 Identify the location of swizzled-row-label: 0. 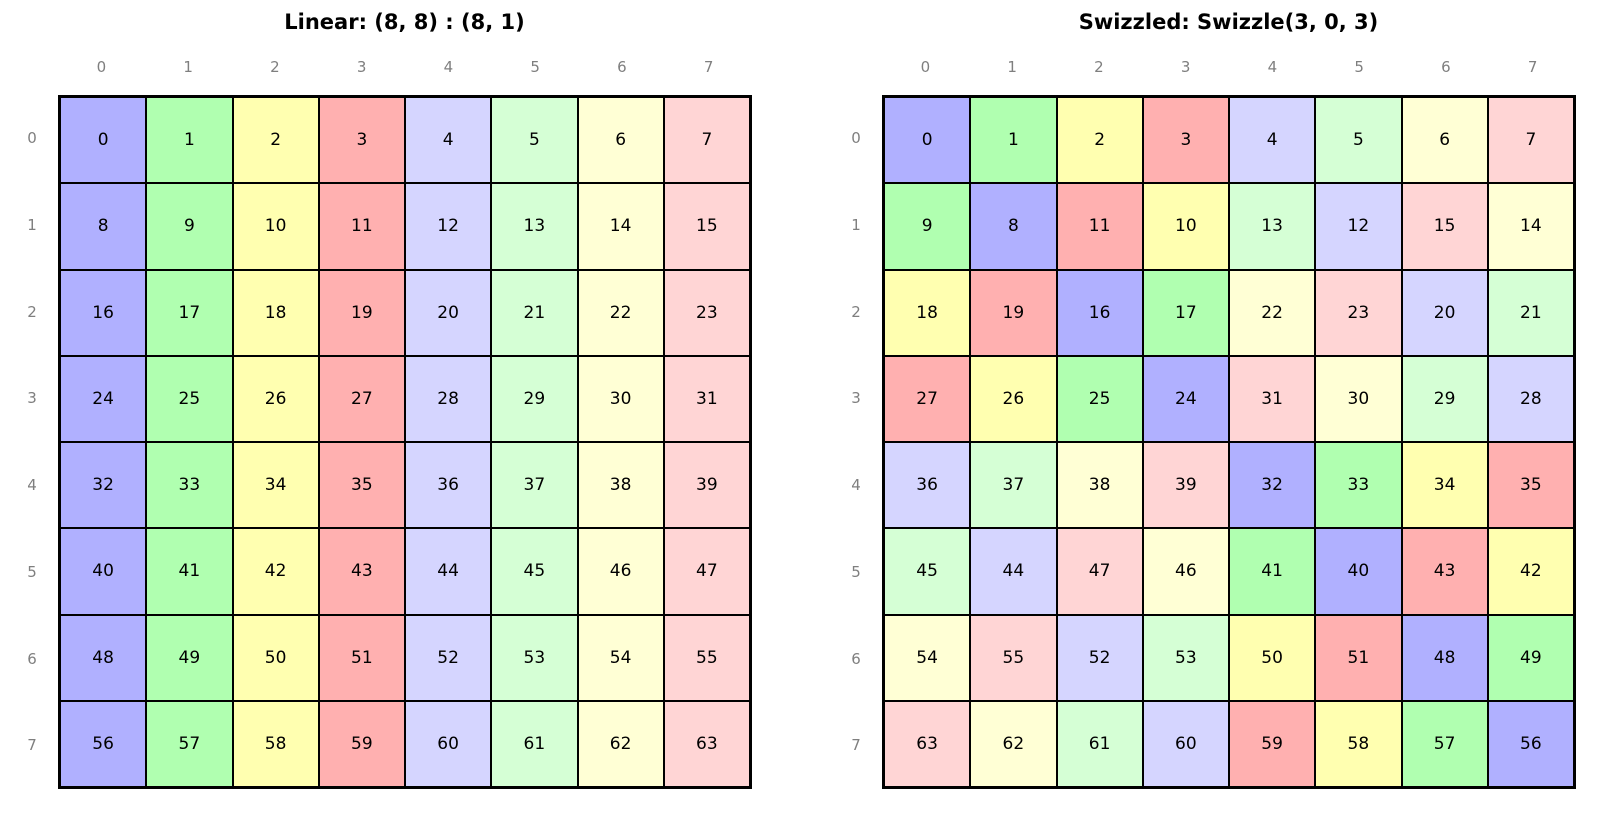
(856, 138).